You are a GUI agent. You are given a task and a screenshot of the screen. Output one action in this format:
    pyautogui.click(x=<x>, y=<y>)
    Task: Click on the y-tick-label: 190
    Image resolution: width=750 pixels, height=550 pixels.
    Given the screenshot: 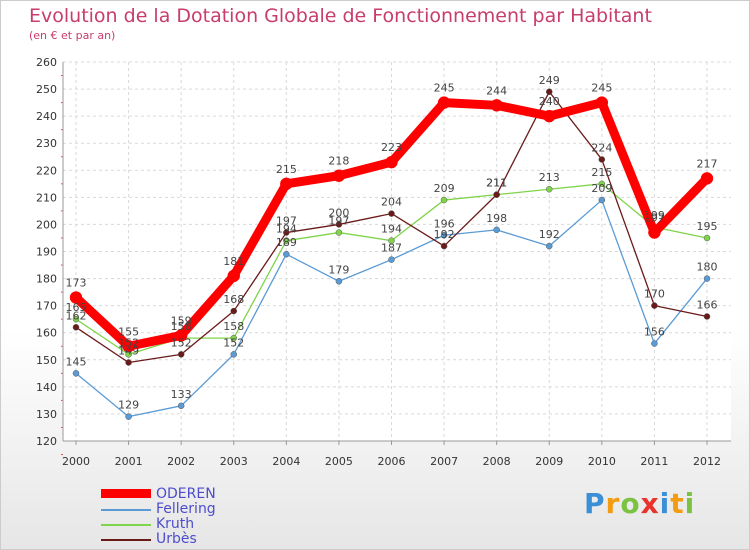 What is the action you would take?
    pyautogui.click(x=46, y=252)
    